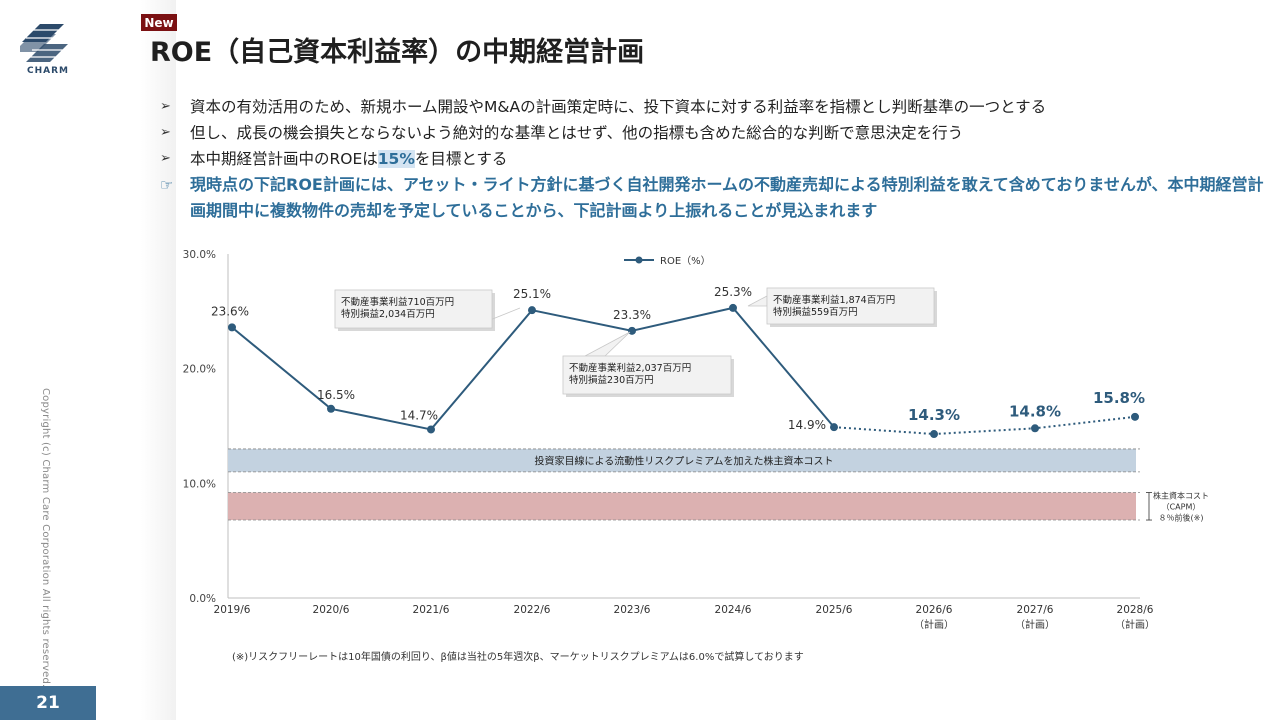 The width and height of the screenshot is (1280, 720). Describe the element at coordinates (396, 159) in the screenshot. I see `roe-target-highlight: 15%` at that location.